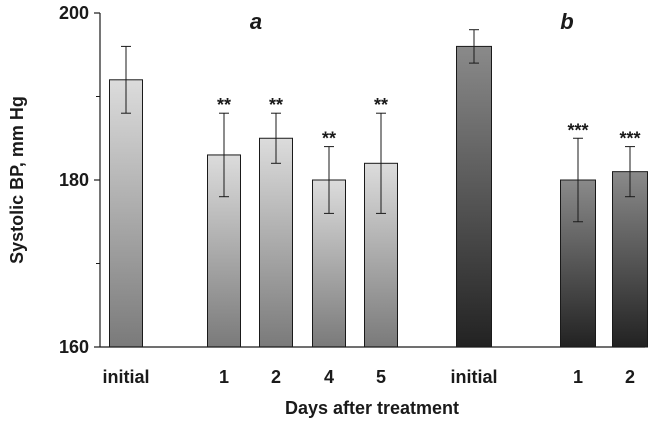 Image resolution: width=650 pixels, height=425 pixels. Describe the element at coordinates (74, 180) in the screenshot. I see `y-tick-label: 180` at that location.